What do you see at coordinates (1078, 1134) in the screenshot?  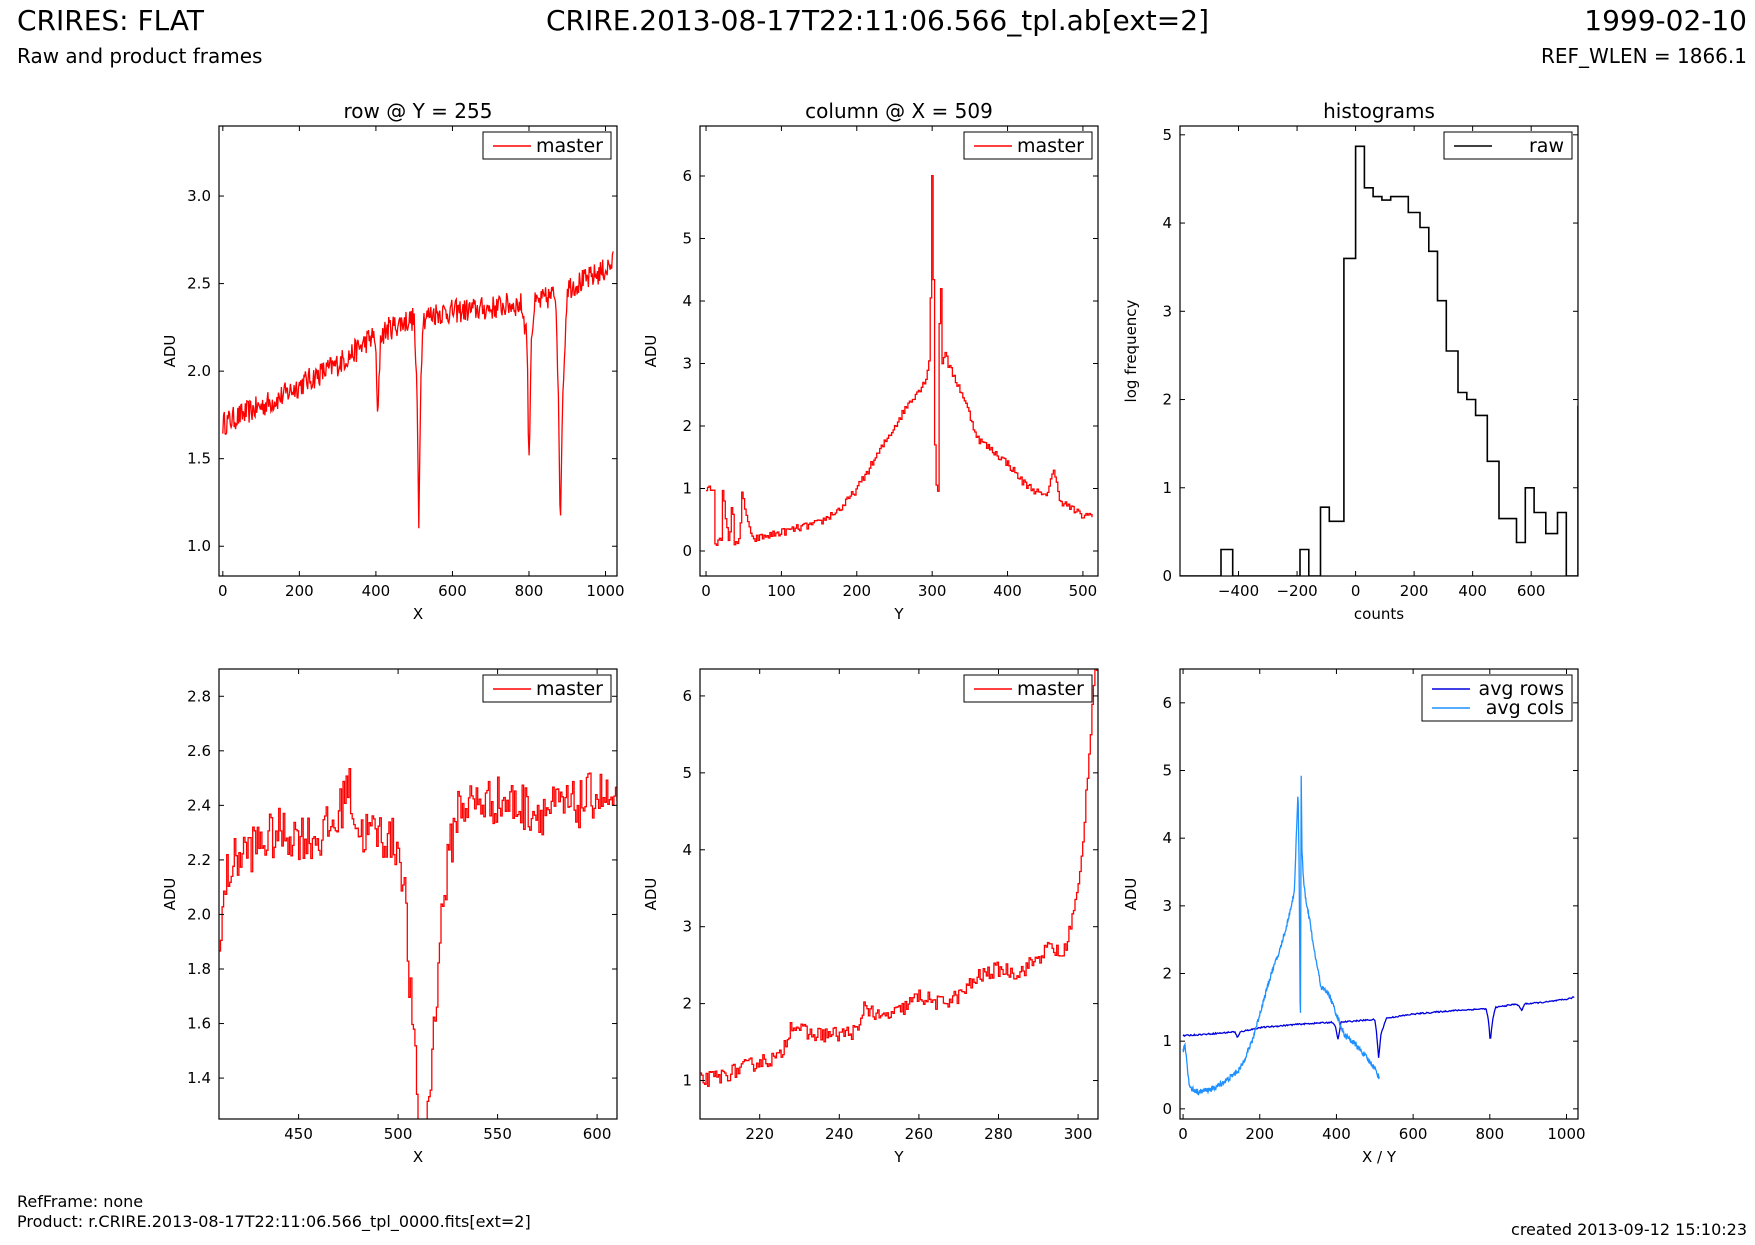 I see `x-tick-label: 300` at bounding box center [1078, 1134].